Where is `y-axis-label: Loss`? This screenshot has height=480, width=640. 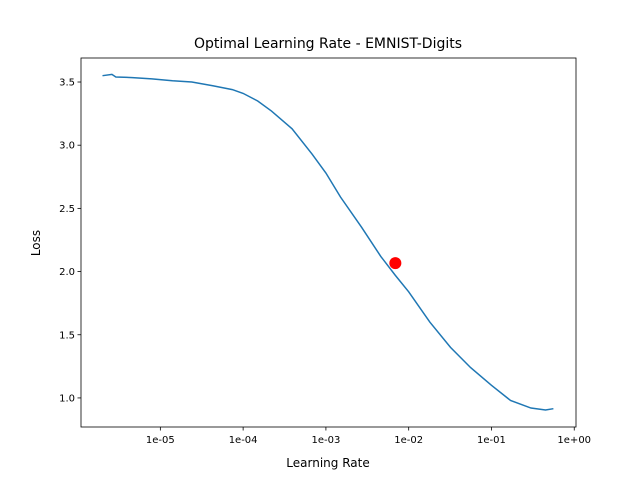
y-axis-label: Loss is located at coordinates (36, 243).